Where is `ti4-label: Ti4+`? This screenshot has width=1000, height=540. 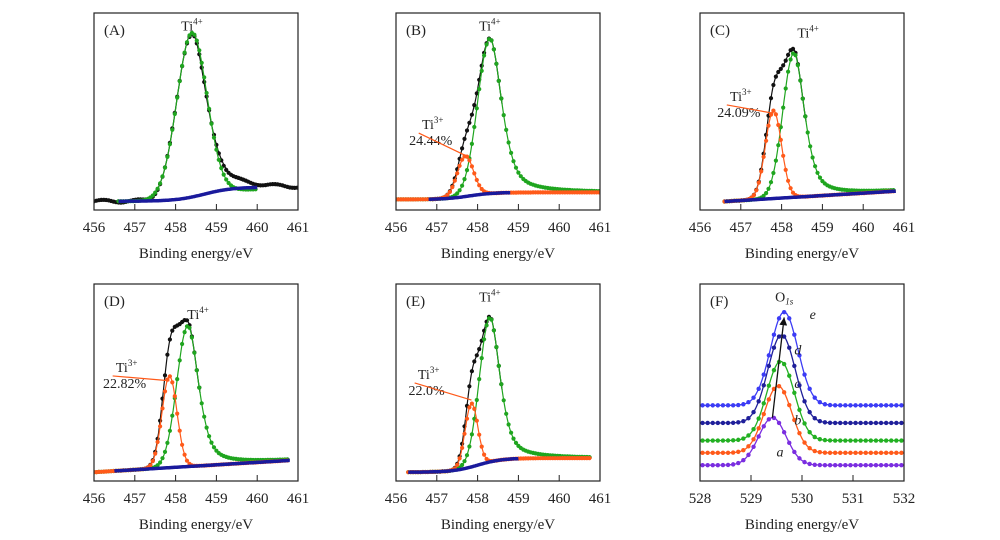
ti4-label: Ti4+ is located at coordinates (490, 297).